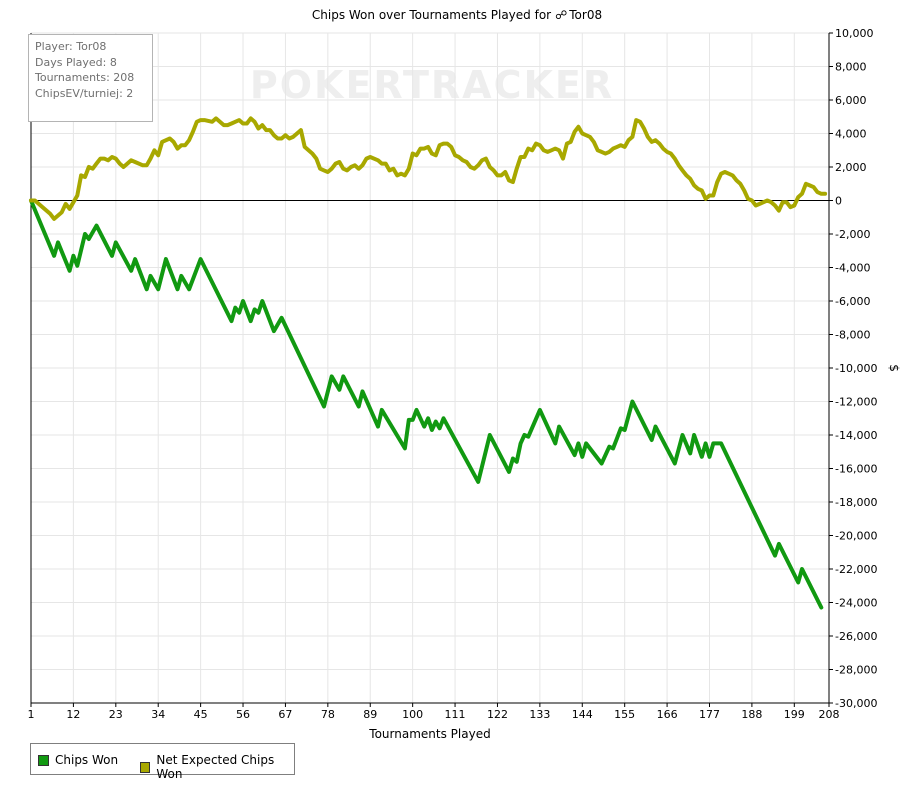  I want to click on x-axis-title: Tournaments Played, so click(429, 734).